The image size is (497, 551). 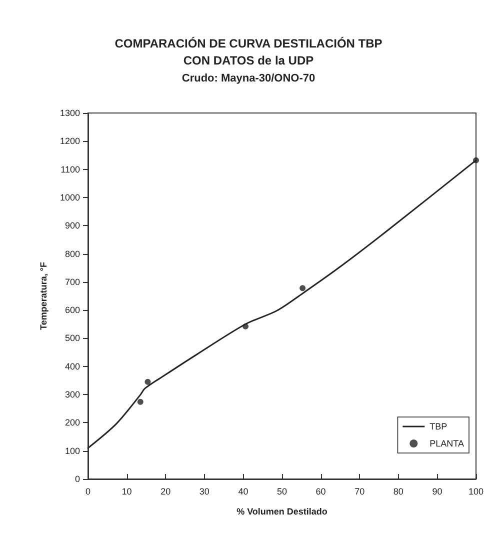 I want to click on x-tick-label: 40, so click(x=243, y=491).